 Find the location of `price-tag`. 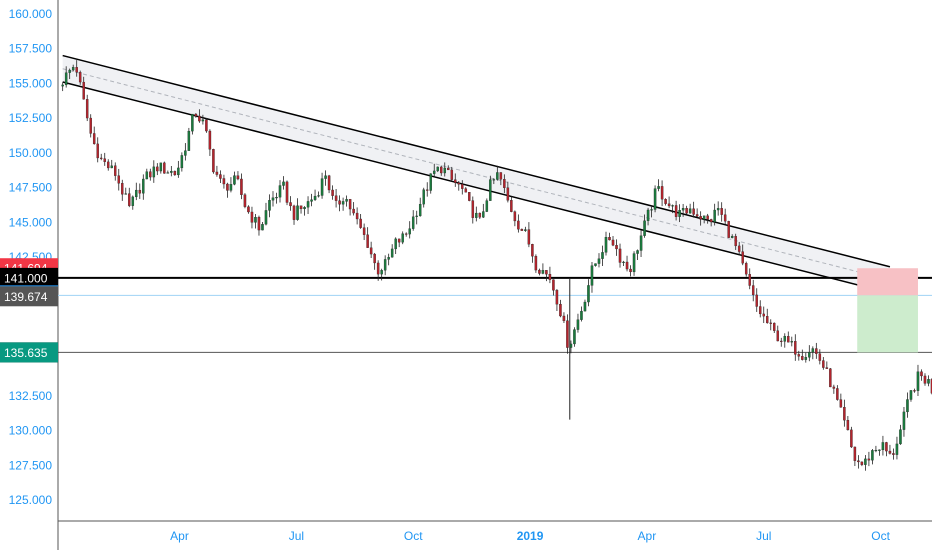

price-tag is located at coordinates (29, 352).